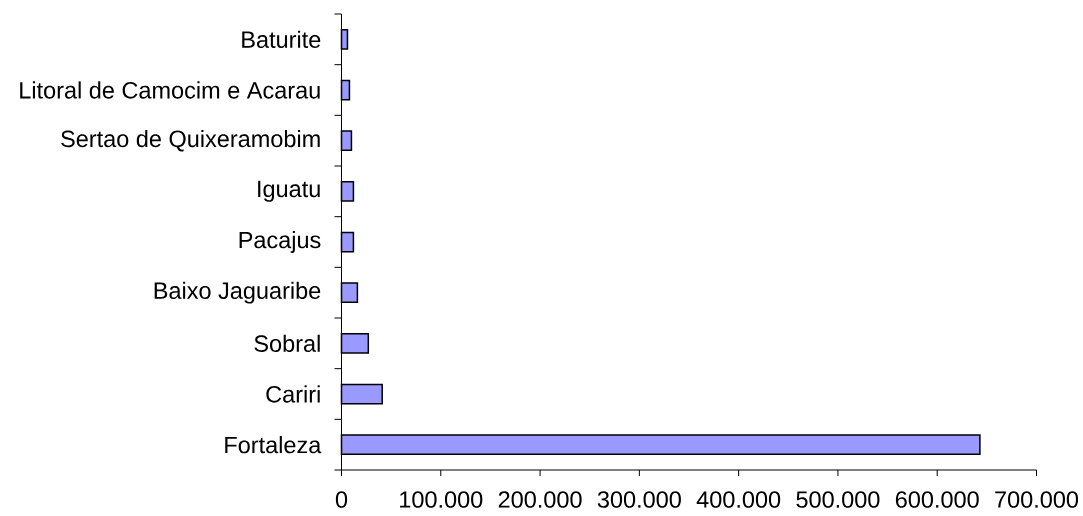 This screenshot has height=516, width=1083. Describe the element at coordinates (639, 499) in the screenshot. I see `x-tick-label: 300.000` at that location.